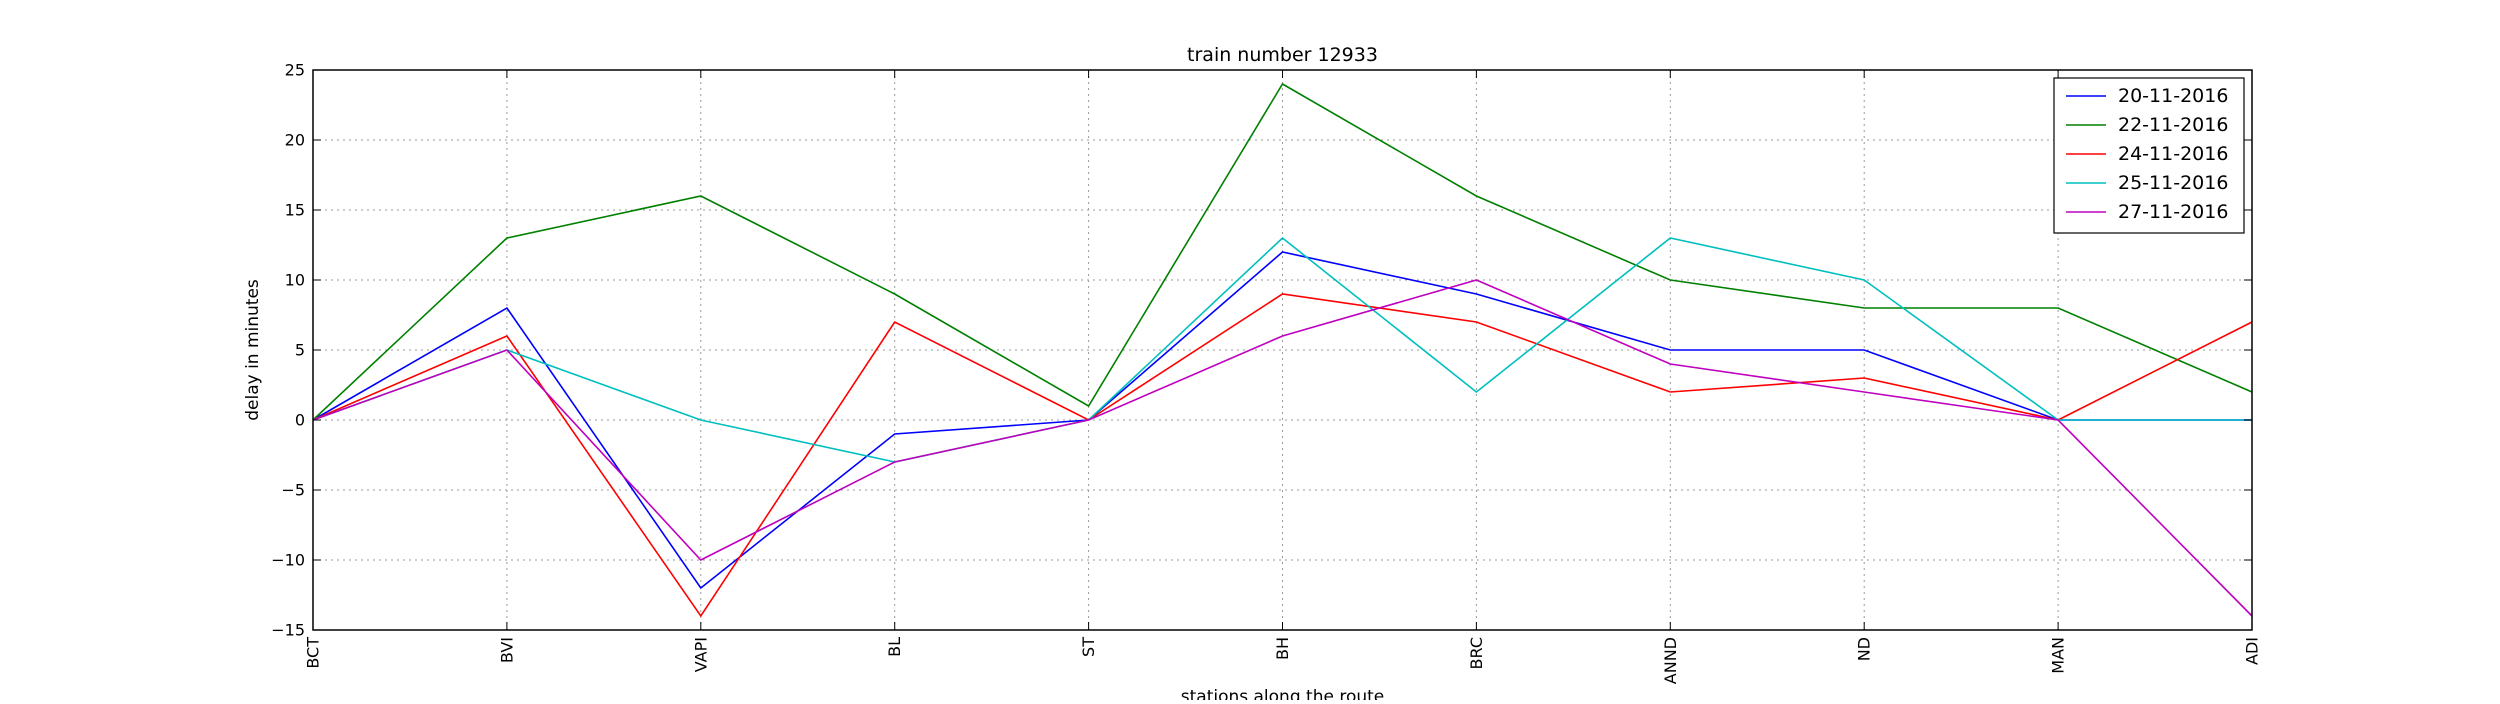 The image size is (2500, 704). What do you see at coordinates (288, 630) in the screenshot?
I see `y-tick-label: −15` at bounding box center [288, 630].